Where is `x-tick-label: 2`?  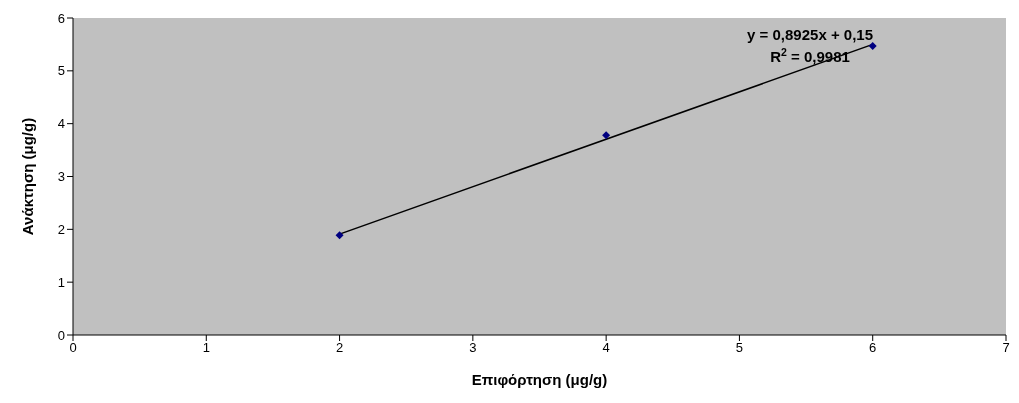
x-tick-label: 2 is located at coordinates (339, 348).